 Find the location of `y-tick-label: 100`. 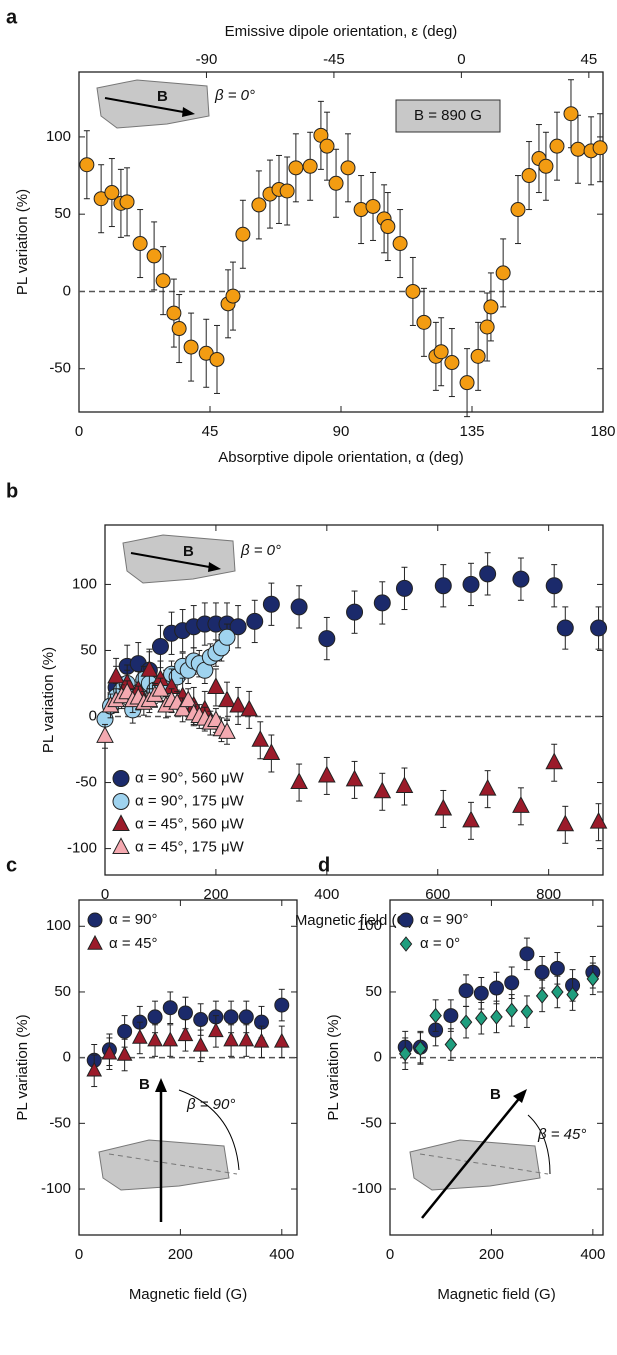

y-tick-label: 100 is located at coordinates (84, 583).